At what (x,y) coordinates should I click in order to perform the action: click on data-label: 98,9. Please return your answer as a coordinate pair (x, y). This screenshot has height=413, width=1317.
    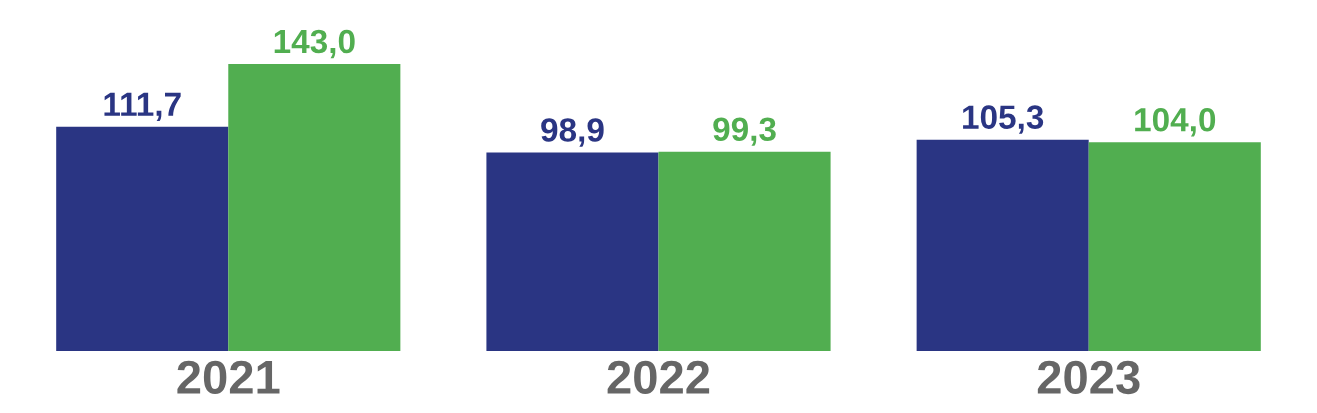
    Looking at the image, I should click on (572, 132).